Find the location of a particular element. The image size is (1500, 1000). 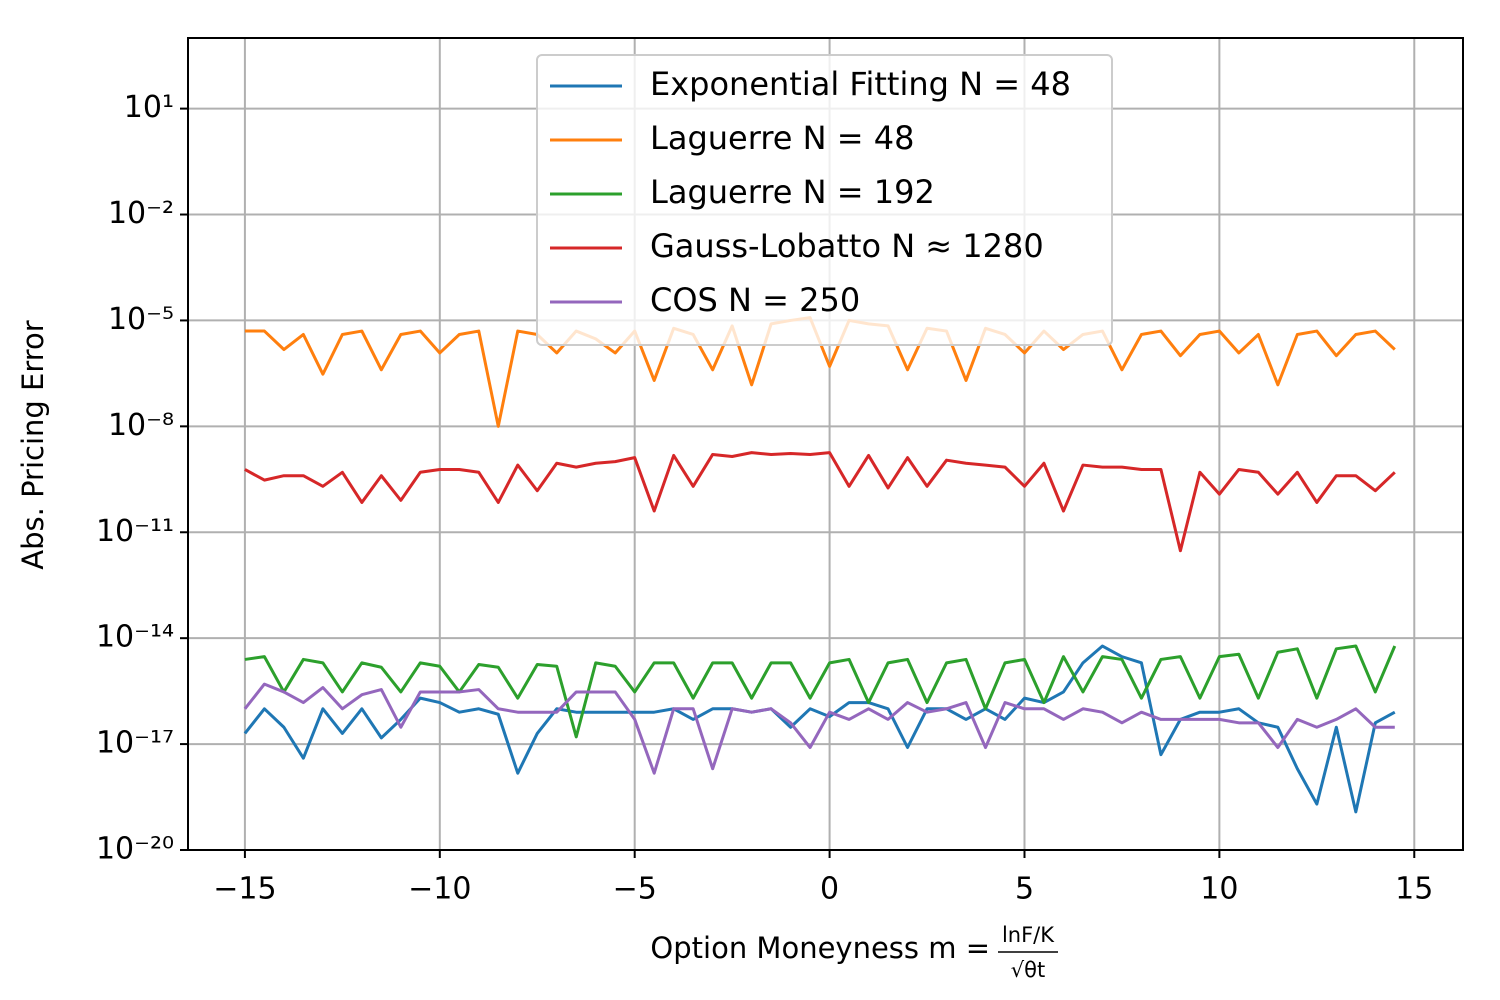

y-tick-label: 10¹ is located at coordinates (149, 107).